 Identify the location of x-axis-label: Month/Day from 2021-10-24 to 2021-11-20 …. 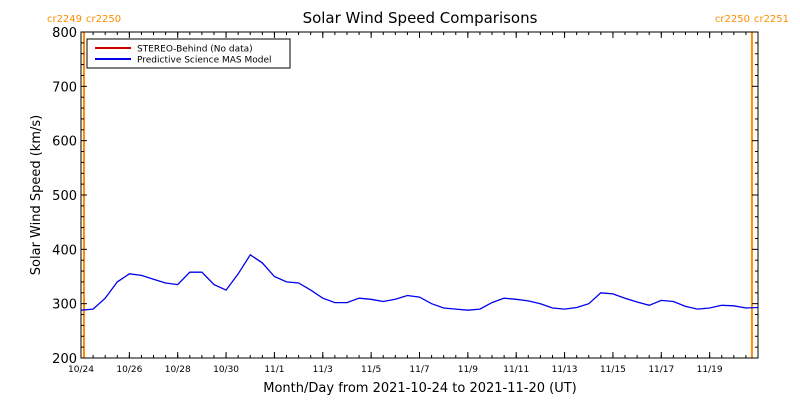
(419, 388).